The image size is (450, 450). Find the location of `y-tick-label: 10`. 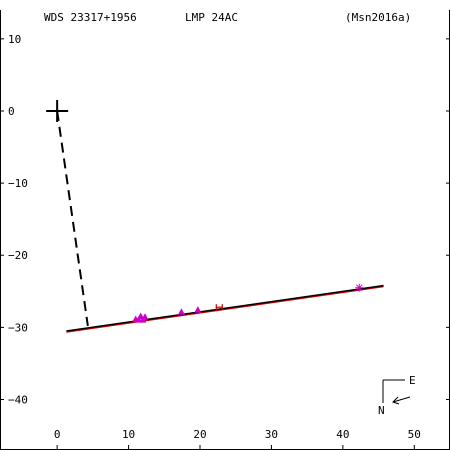

y-tick-label: 10 is located at coordinates (14, 39).